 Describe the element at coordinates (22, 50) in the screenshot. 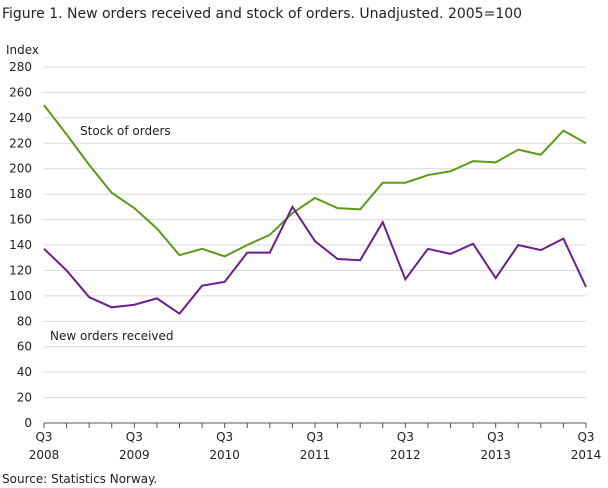

I see `y-axis-label: Index` at that location.